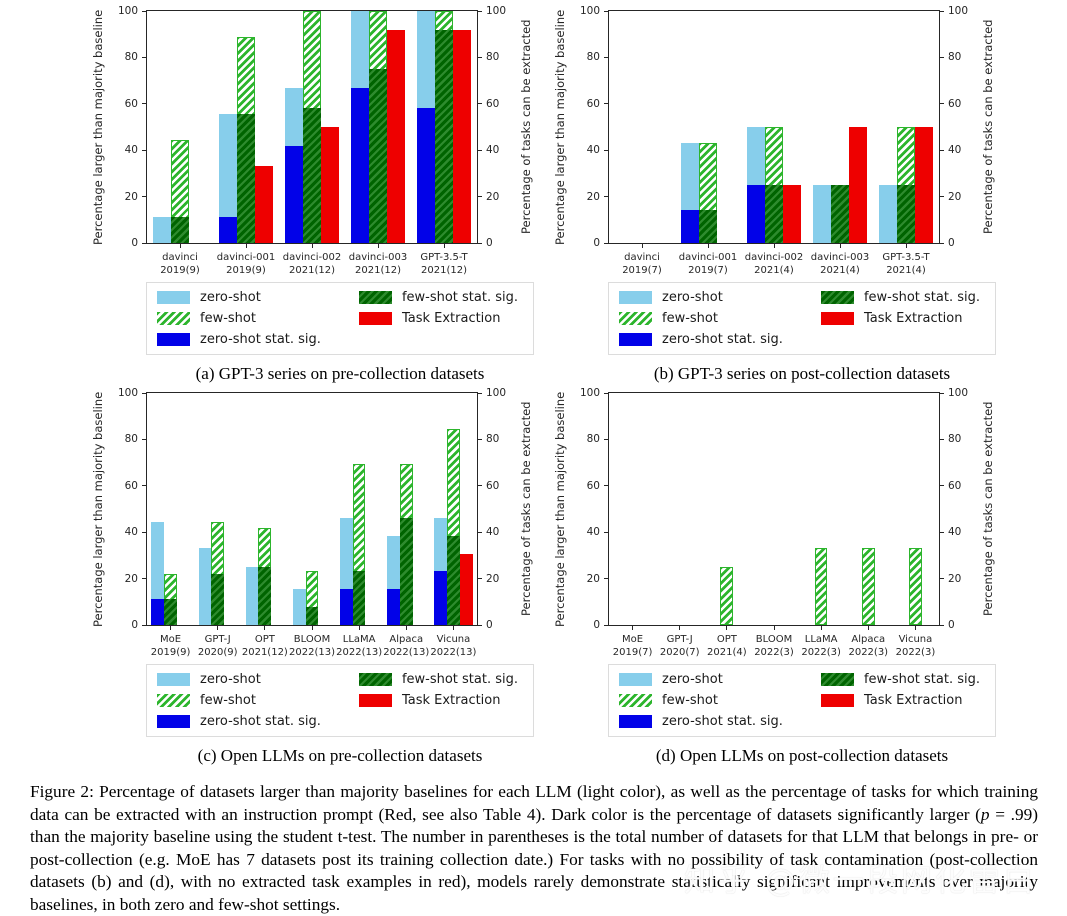  What do you see at coordinates (252, 596) in the screenshot?
I see `bar-zero-shot` at bounding box center [252, 596].